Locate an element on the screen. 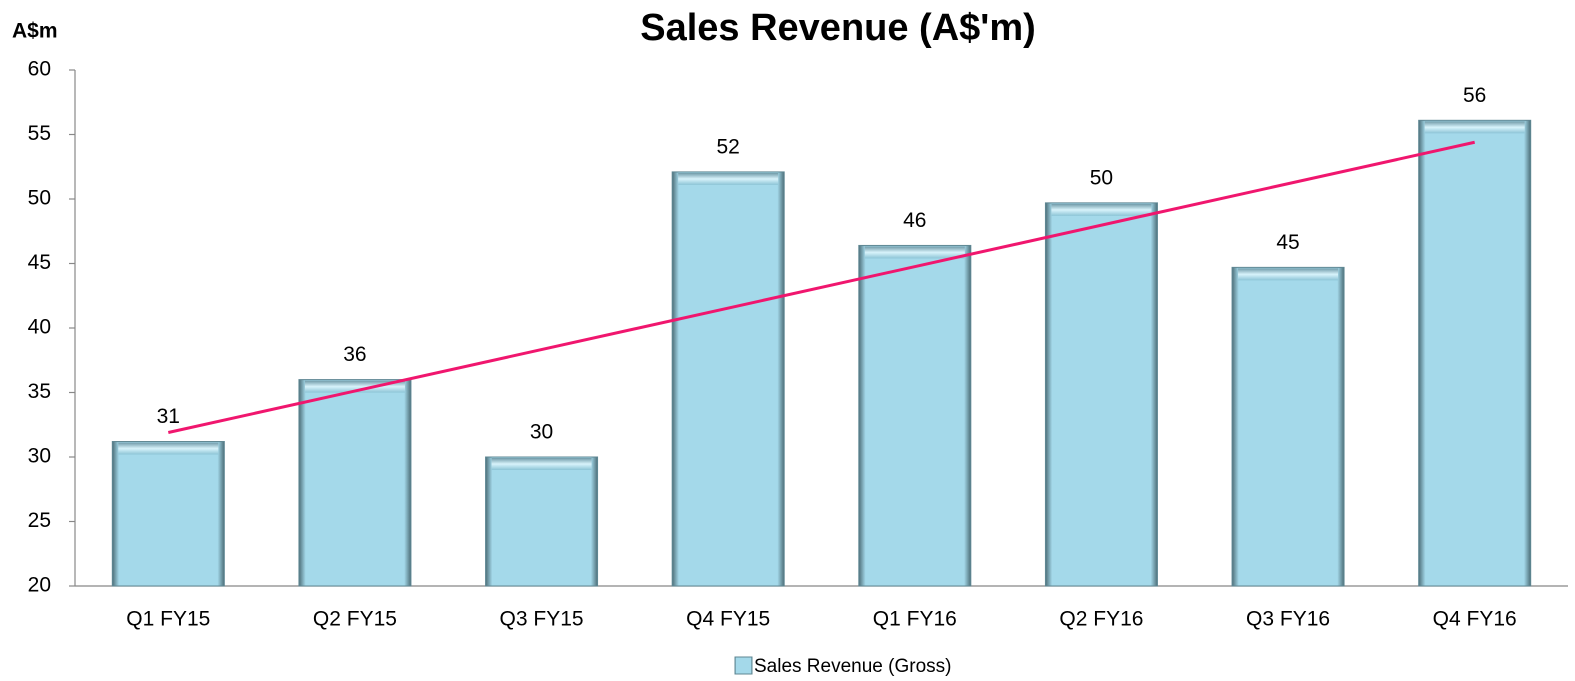 The image size is (1575, 681). x-tick-label: Q2 FY16 is located at coordinates (1101, 619).